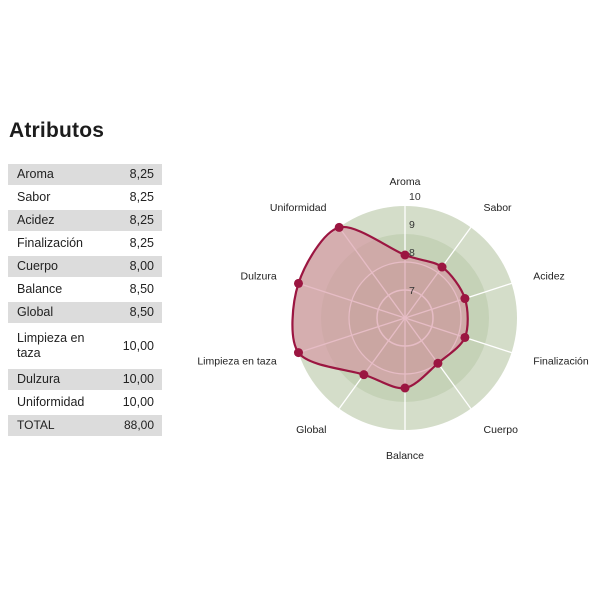  I want to click on radar-axis-label: Acidez, so click(549, 277).